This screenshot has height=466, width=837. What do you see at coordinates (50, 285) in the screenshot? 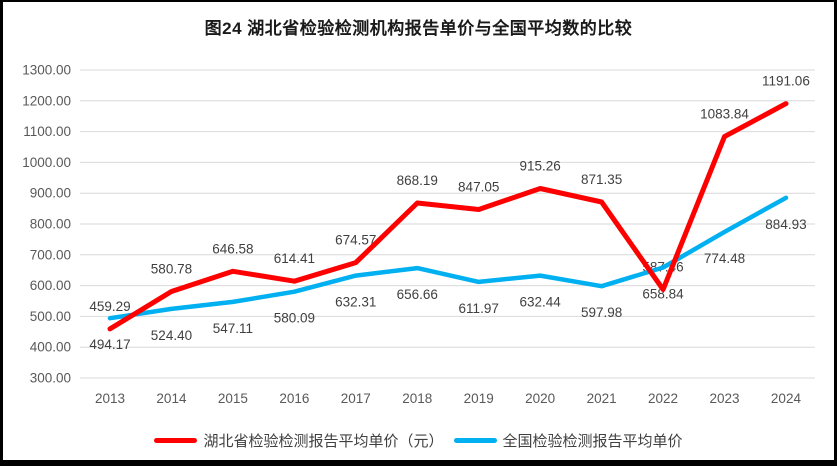
I see `y-tick-label: 600.00` at bounding box center [50, 285].